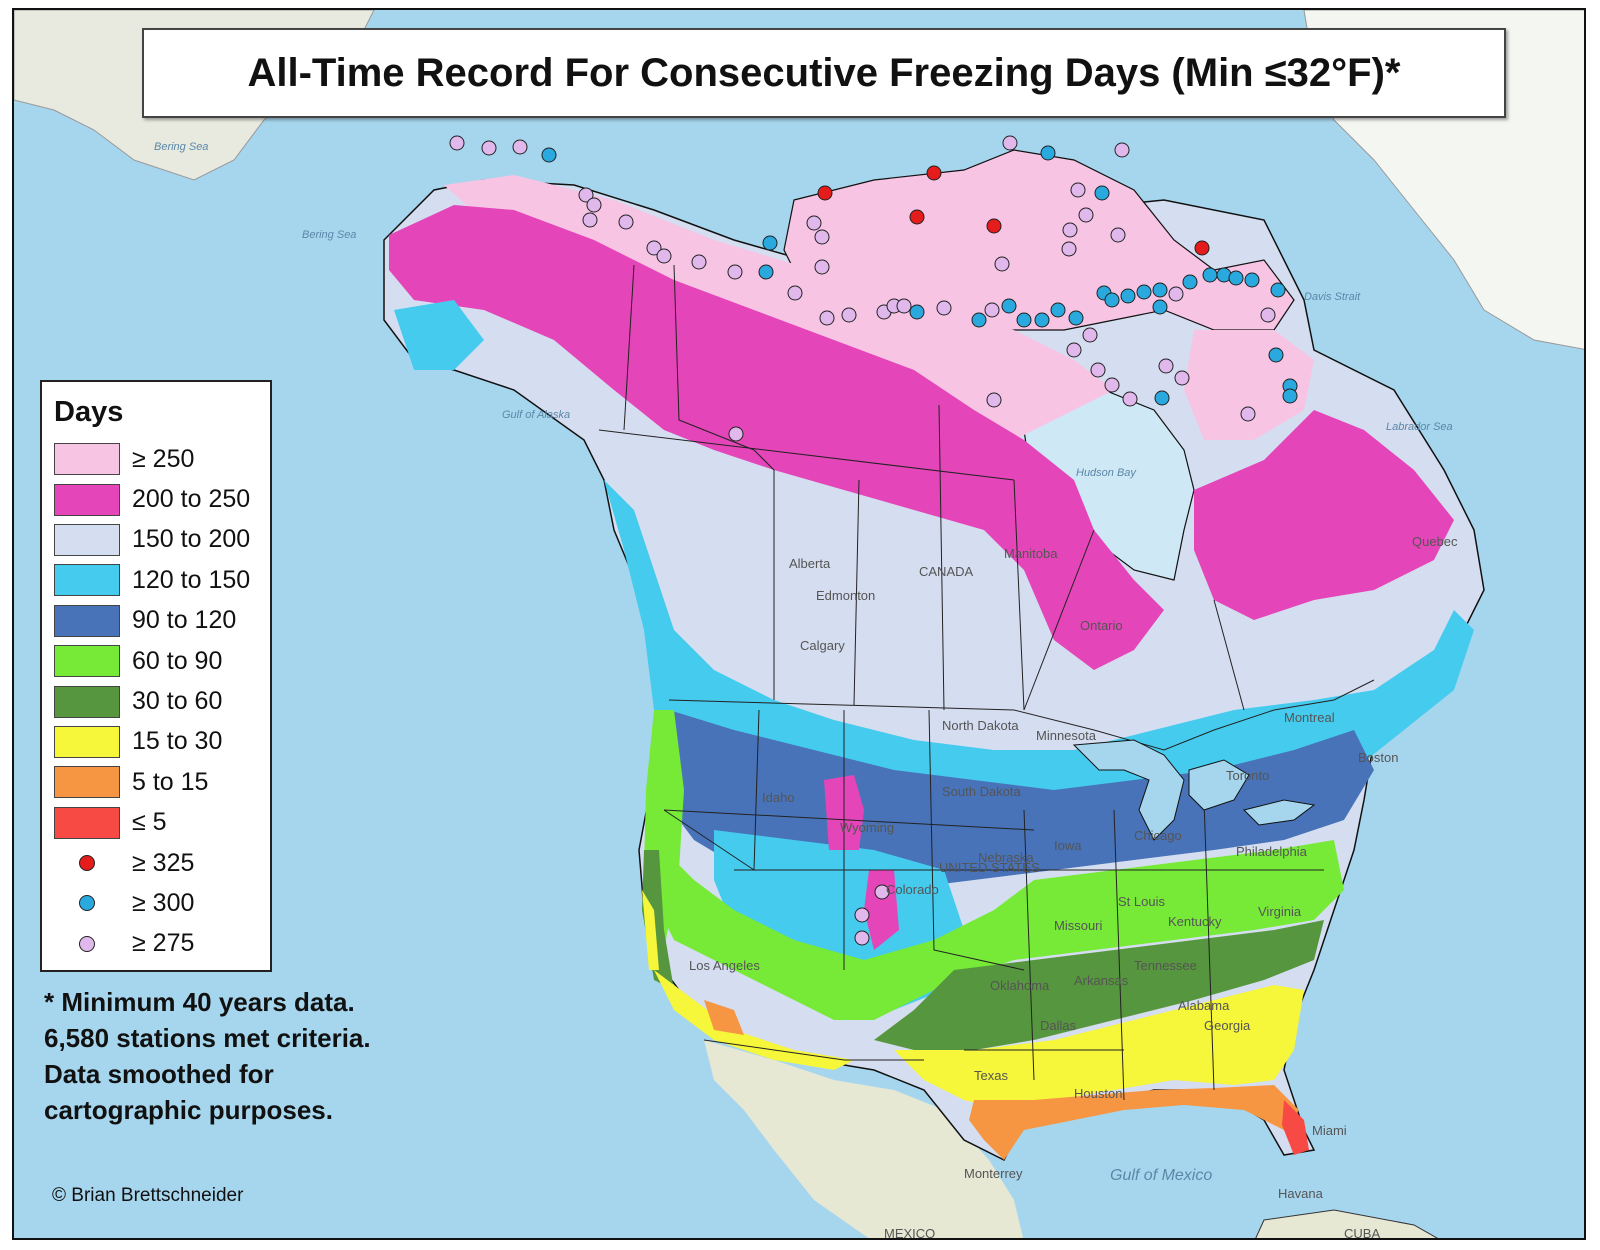  I want to click on legend-band-label: 200 to 250, so click(191, 499).